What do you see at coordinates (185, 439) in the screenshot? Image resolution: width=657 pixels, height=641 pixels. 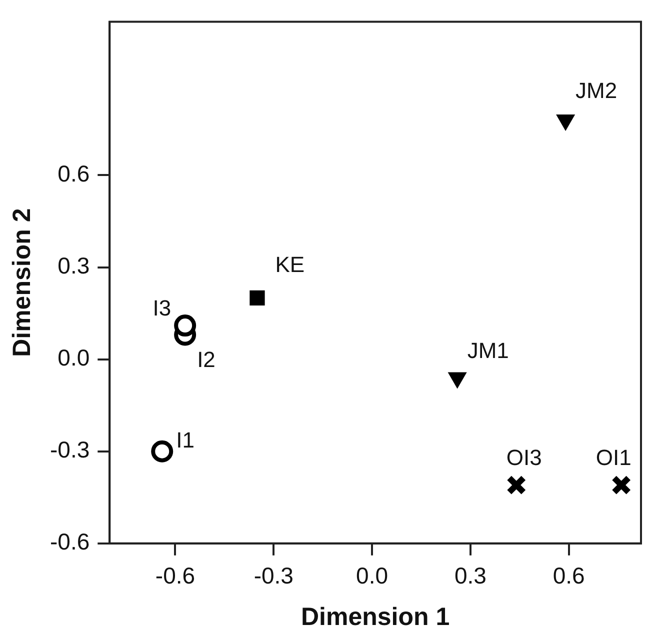 I see `annotation: I1` at bounding box center [185, 439].